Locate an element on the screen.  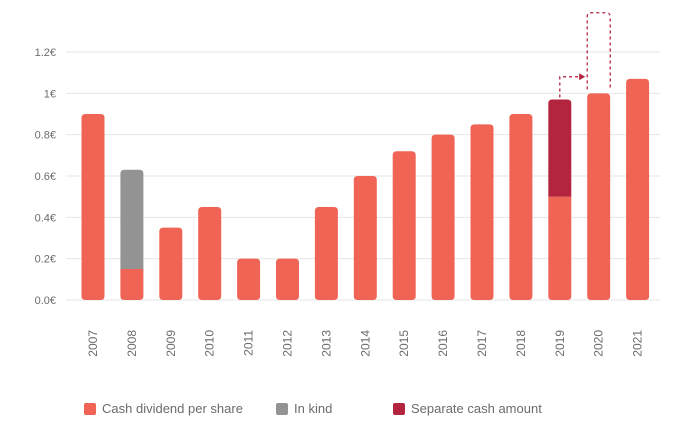
legend-swatch-in-kind is located at coordinates (282, 408).